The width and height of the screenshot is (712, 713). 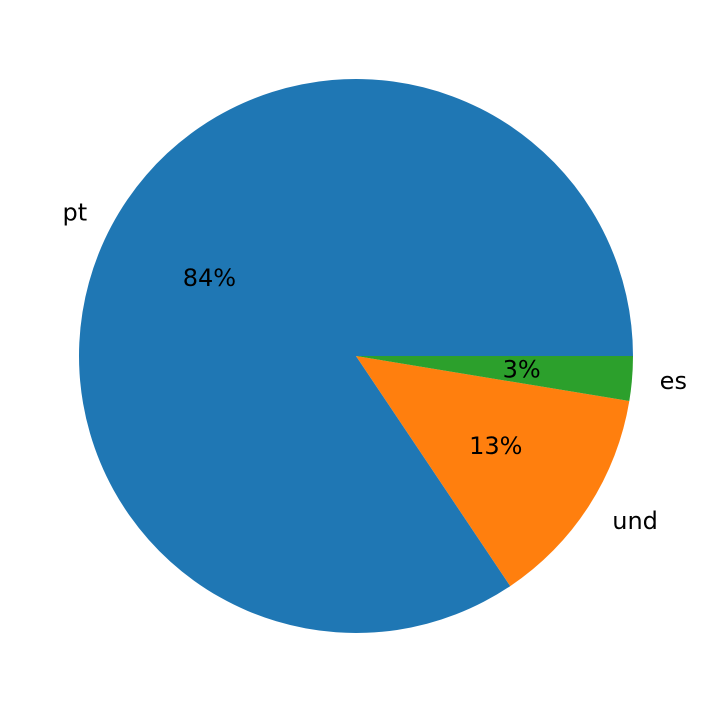 I want to click on pie-slice-und, so click(x=493, y=471).